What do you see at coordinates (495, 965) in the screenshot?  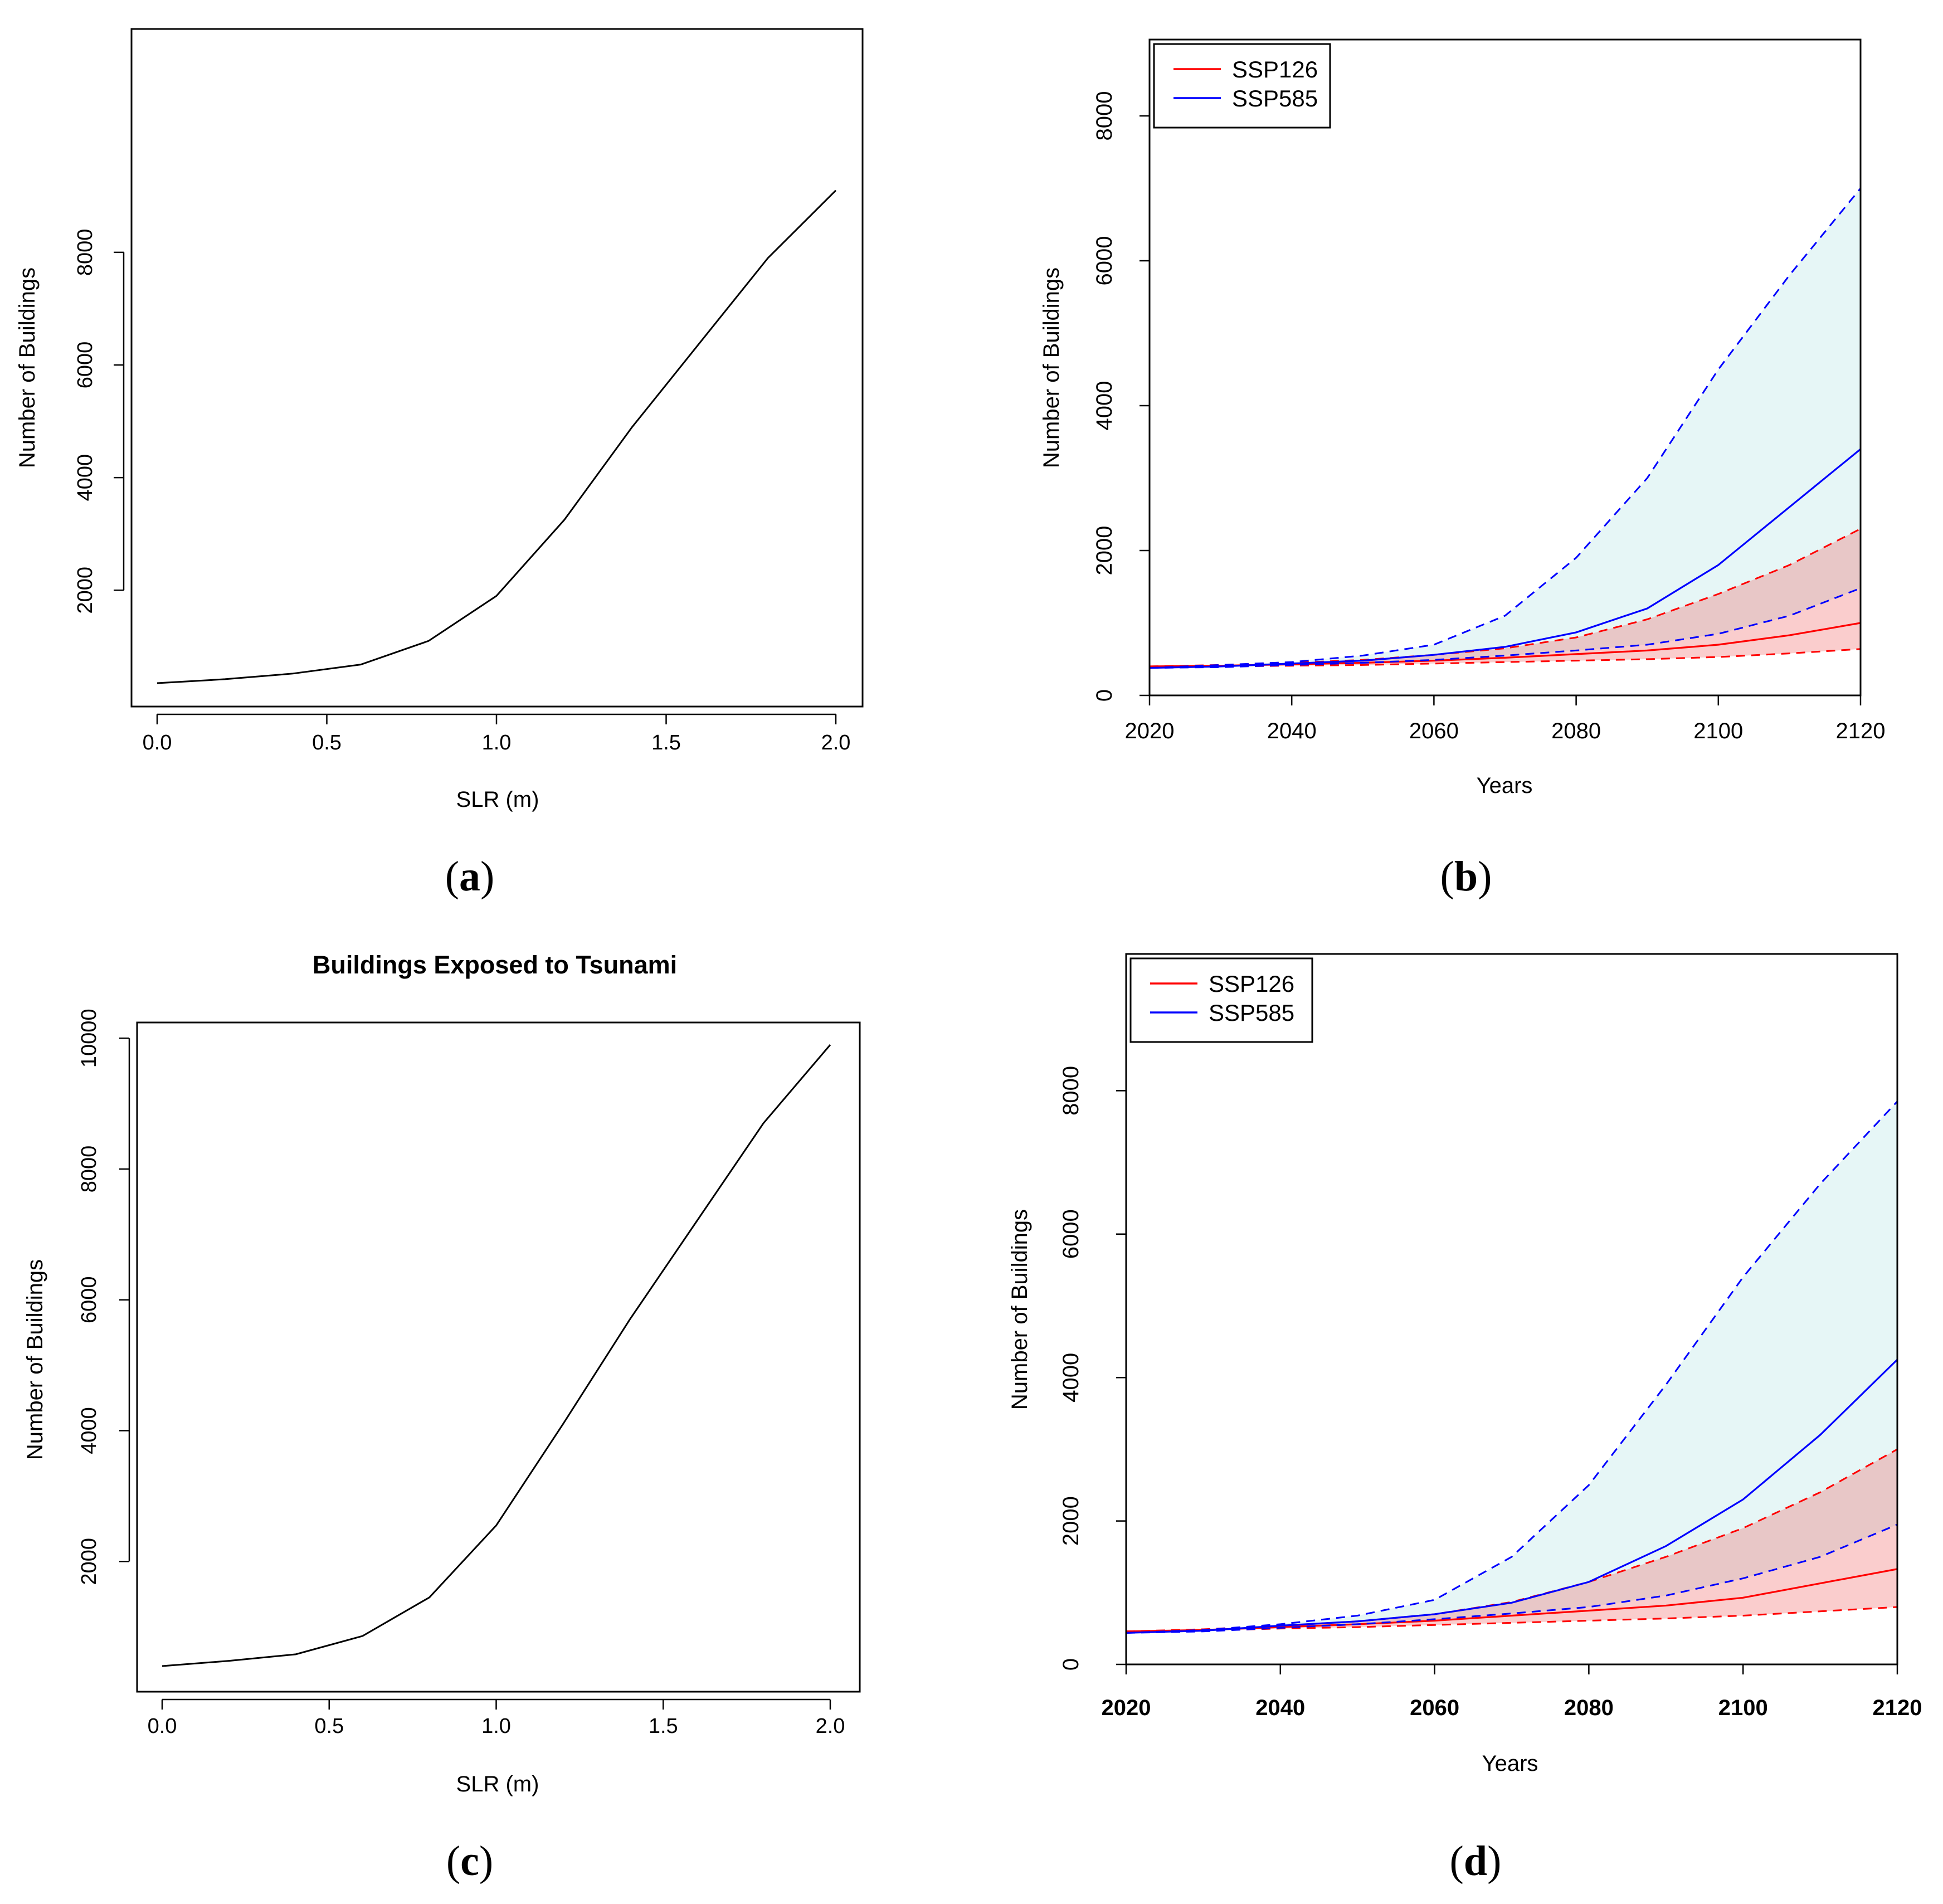 I see `chart-title: Buildings Exposed to Tsunami` at bounding box center [495, 965].